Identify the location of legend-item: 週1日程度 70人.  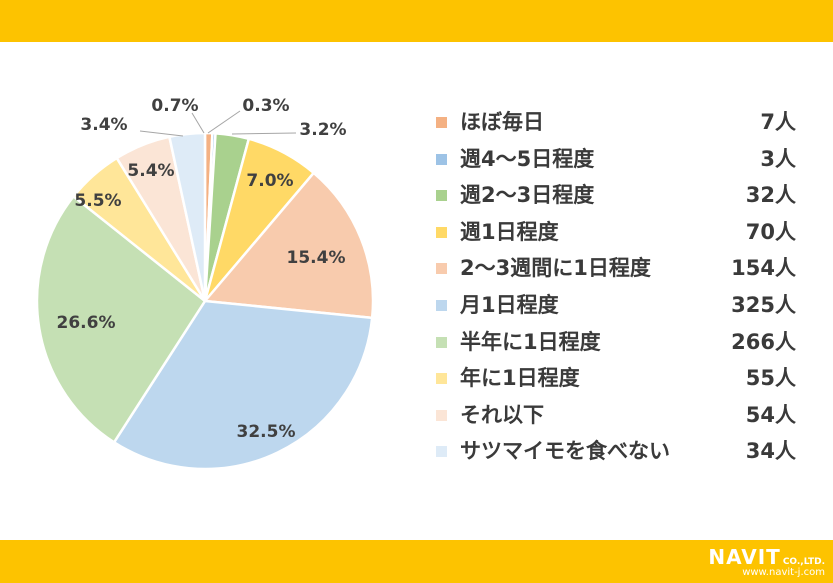
(626, 232).